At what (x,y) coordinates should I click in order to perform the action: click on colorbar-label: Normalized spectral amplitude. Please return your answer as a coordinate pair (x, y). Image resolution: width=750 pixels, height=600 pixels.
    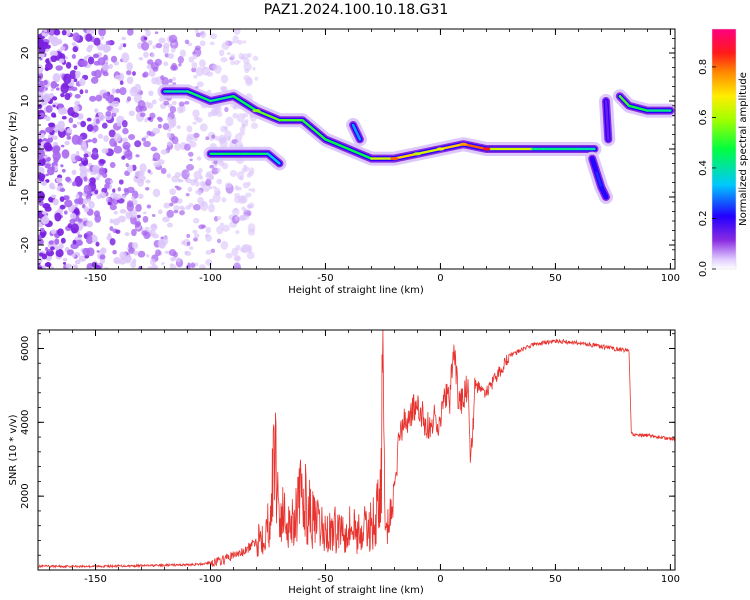
    Looking at the image, I should click on (743, 149).